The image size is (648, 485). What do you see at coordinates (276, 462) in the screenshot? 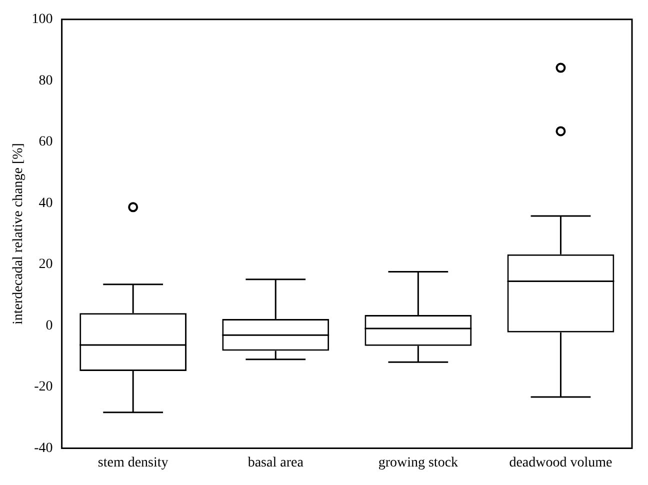
I see `x-tick-label: basal area` at bounding box center [276, 462].